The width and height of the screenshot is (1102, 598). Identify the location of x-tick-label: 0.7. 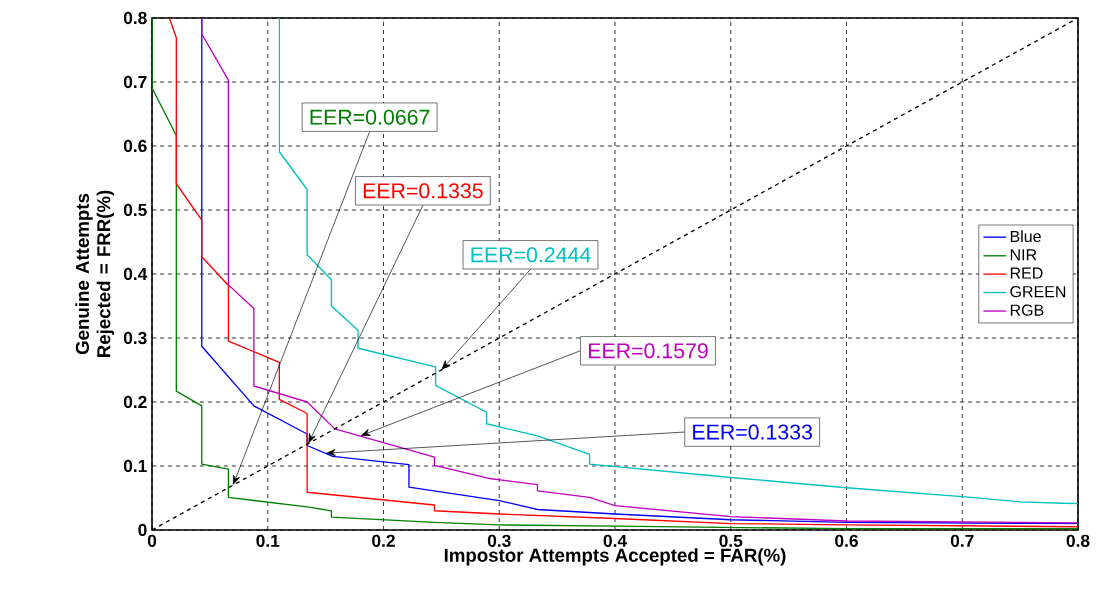
(962, 540).